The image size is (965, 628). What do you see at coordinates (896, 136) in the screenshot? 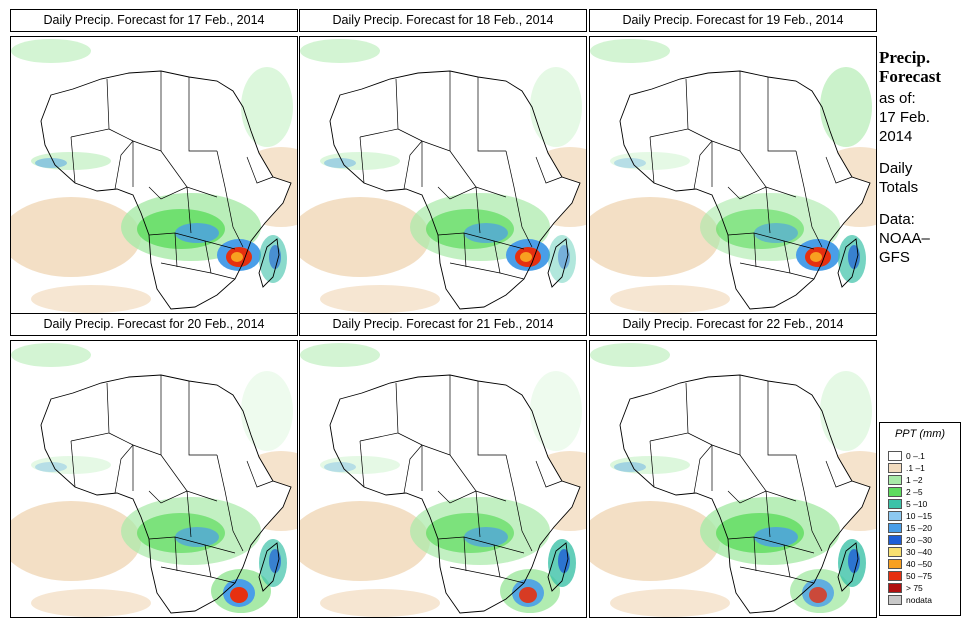
I see `issue-date-line-2: 2014` at bounding box center [896, 136].